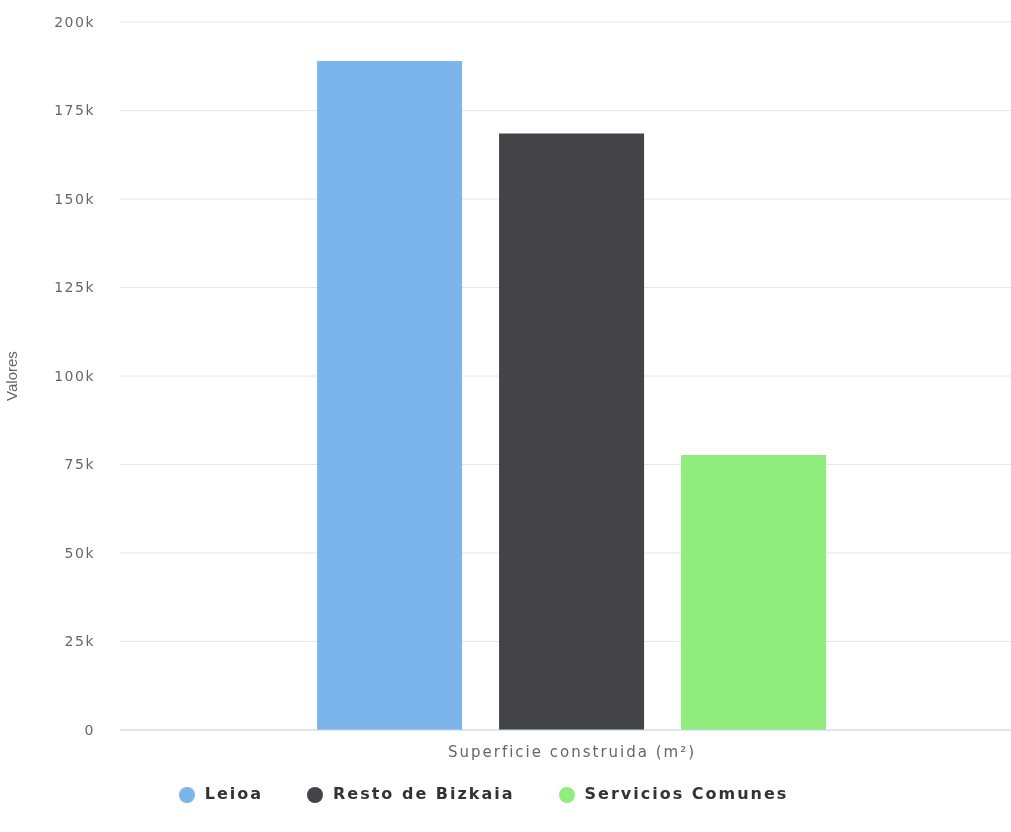 The width and height of the screenshot is (1011, 832). I want to click on y-tick-label: 25k, so click(79, 641).